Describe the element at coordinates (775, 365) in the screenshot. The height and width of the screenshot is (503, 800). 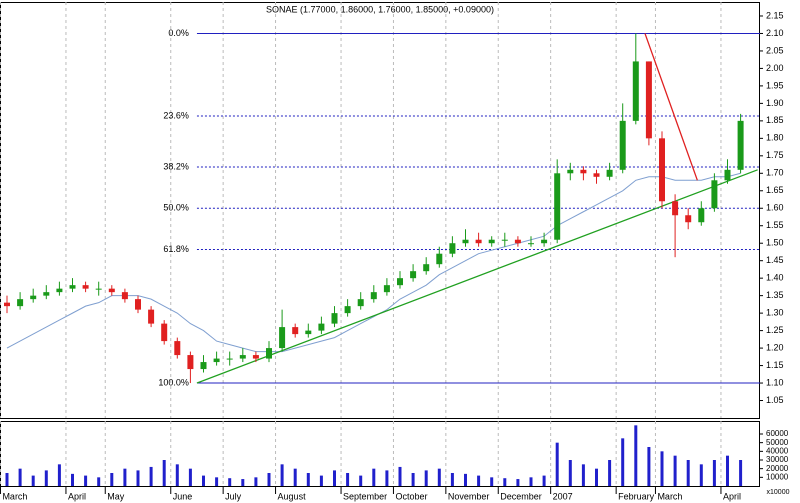
I see `y-tick-label: 1.15` at that location.